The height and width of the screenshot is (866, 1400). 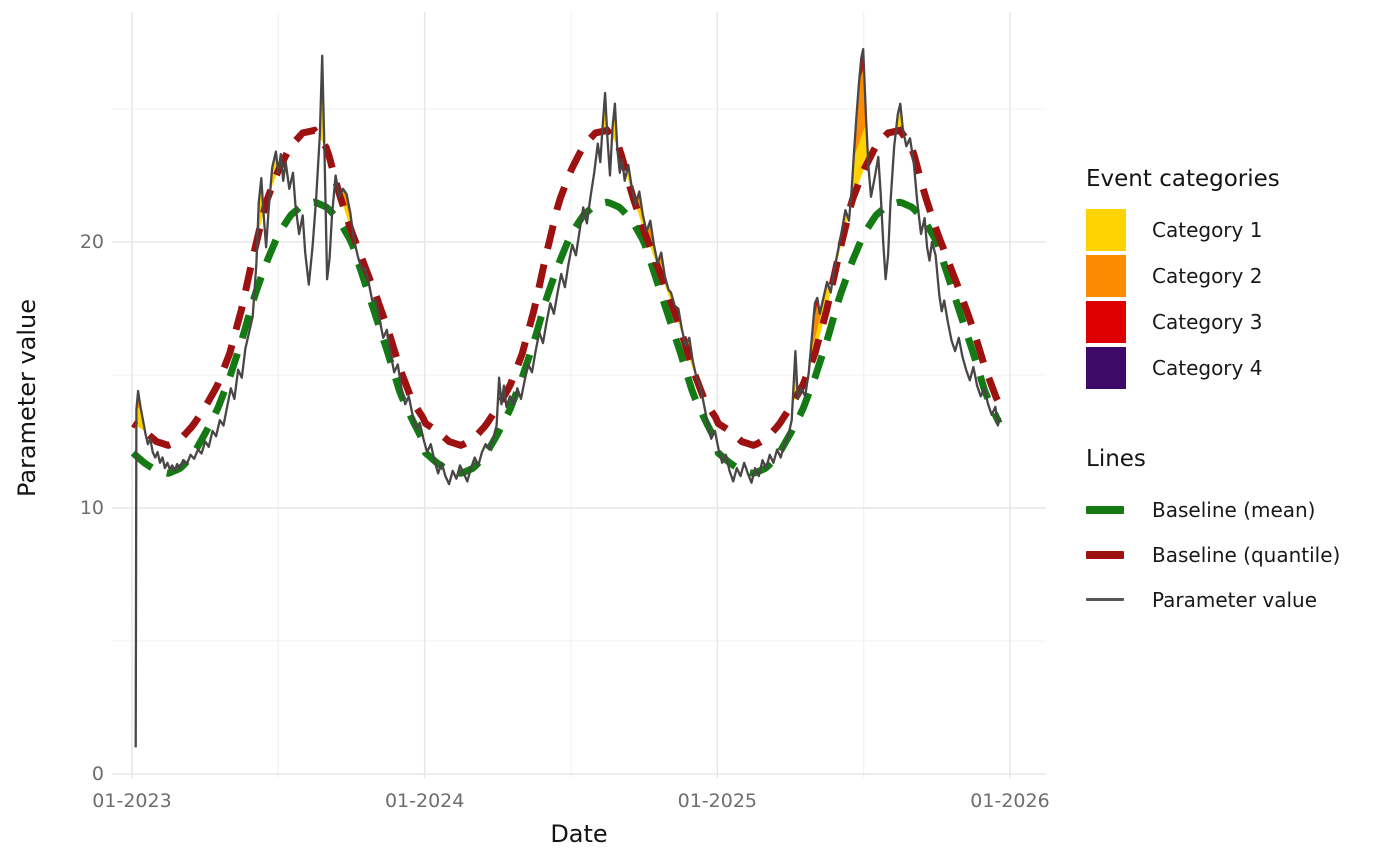 I want to click on line-label: Parameter value, so click(x=1235, y=599).